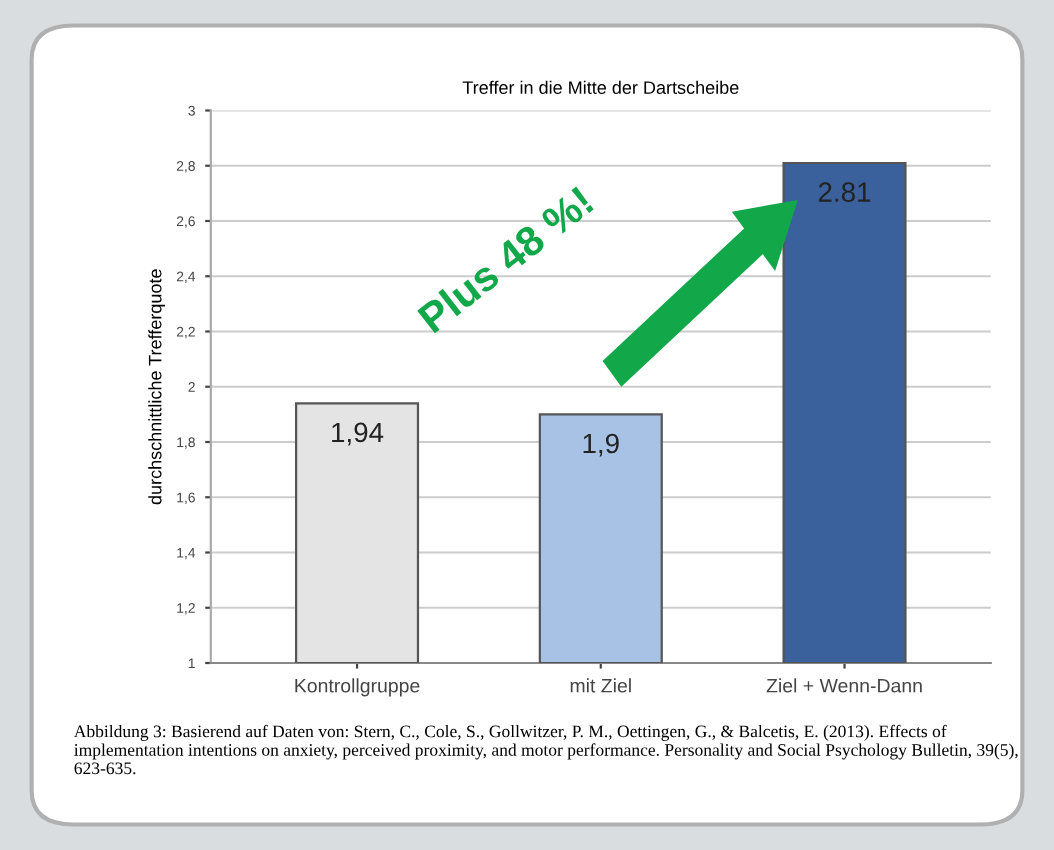 This screenshot has height=850, width=1054. What do you see at coordinates (505, 259) in the screenshot?
I see `annotation: Plus 48 %!` at bounding box center [505, 259].